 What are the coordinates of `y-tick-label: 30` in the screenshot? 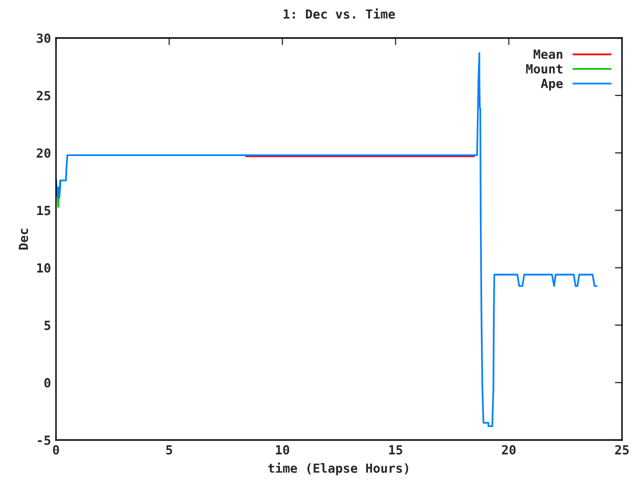 It's located at (43, 38).